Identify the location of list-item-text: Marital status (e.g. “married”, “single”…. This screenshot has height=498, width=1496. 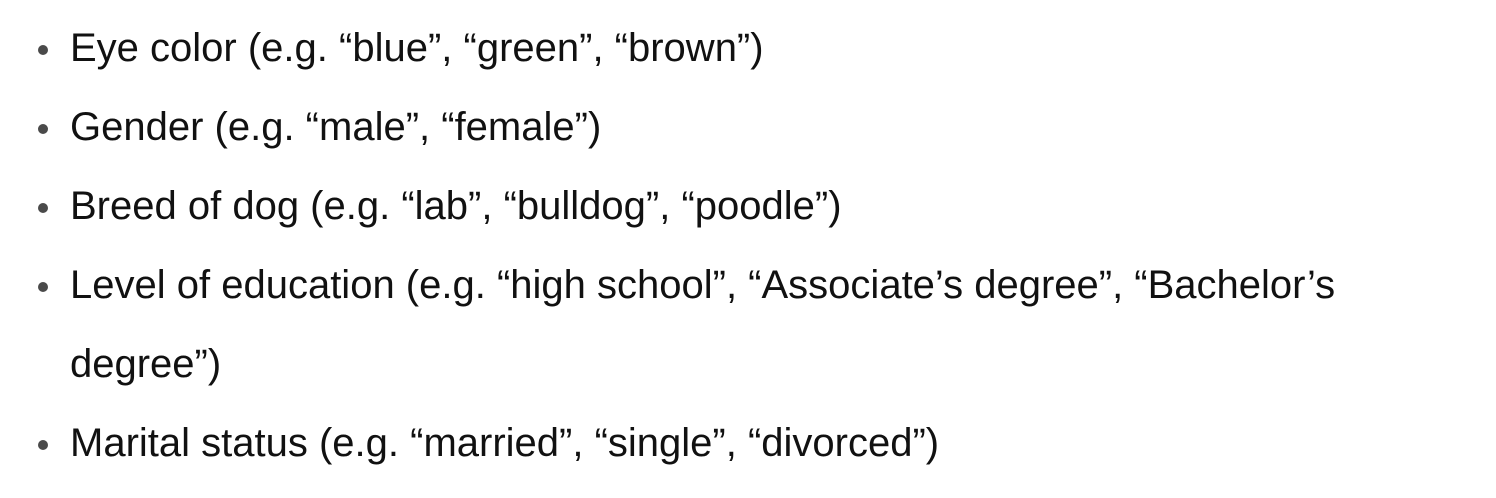
(505, 443).